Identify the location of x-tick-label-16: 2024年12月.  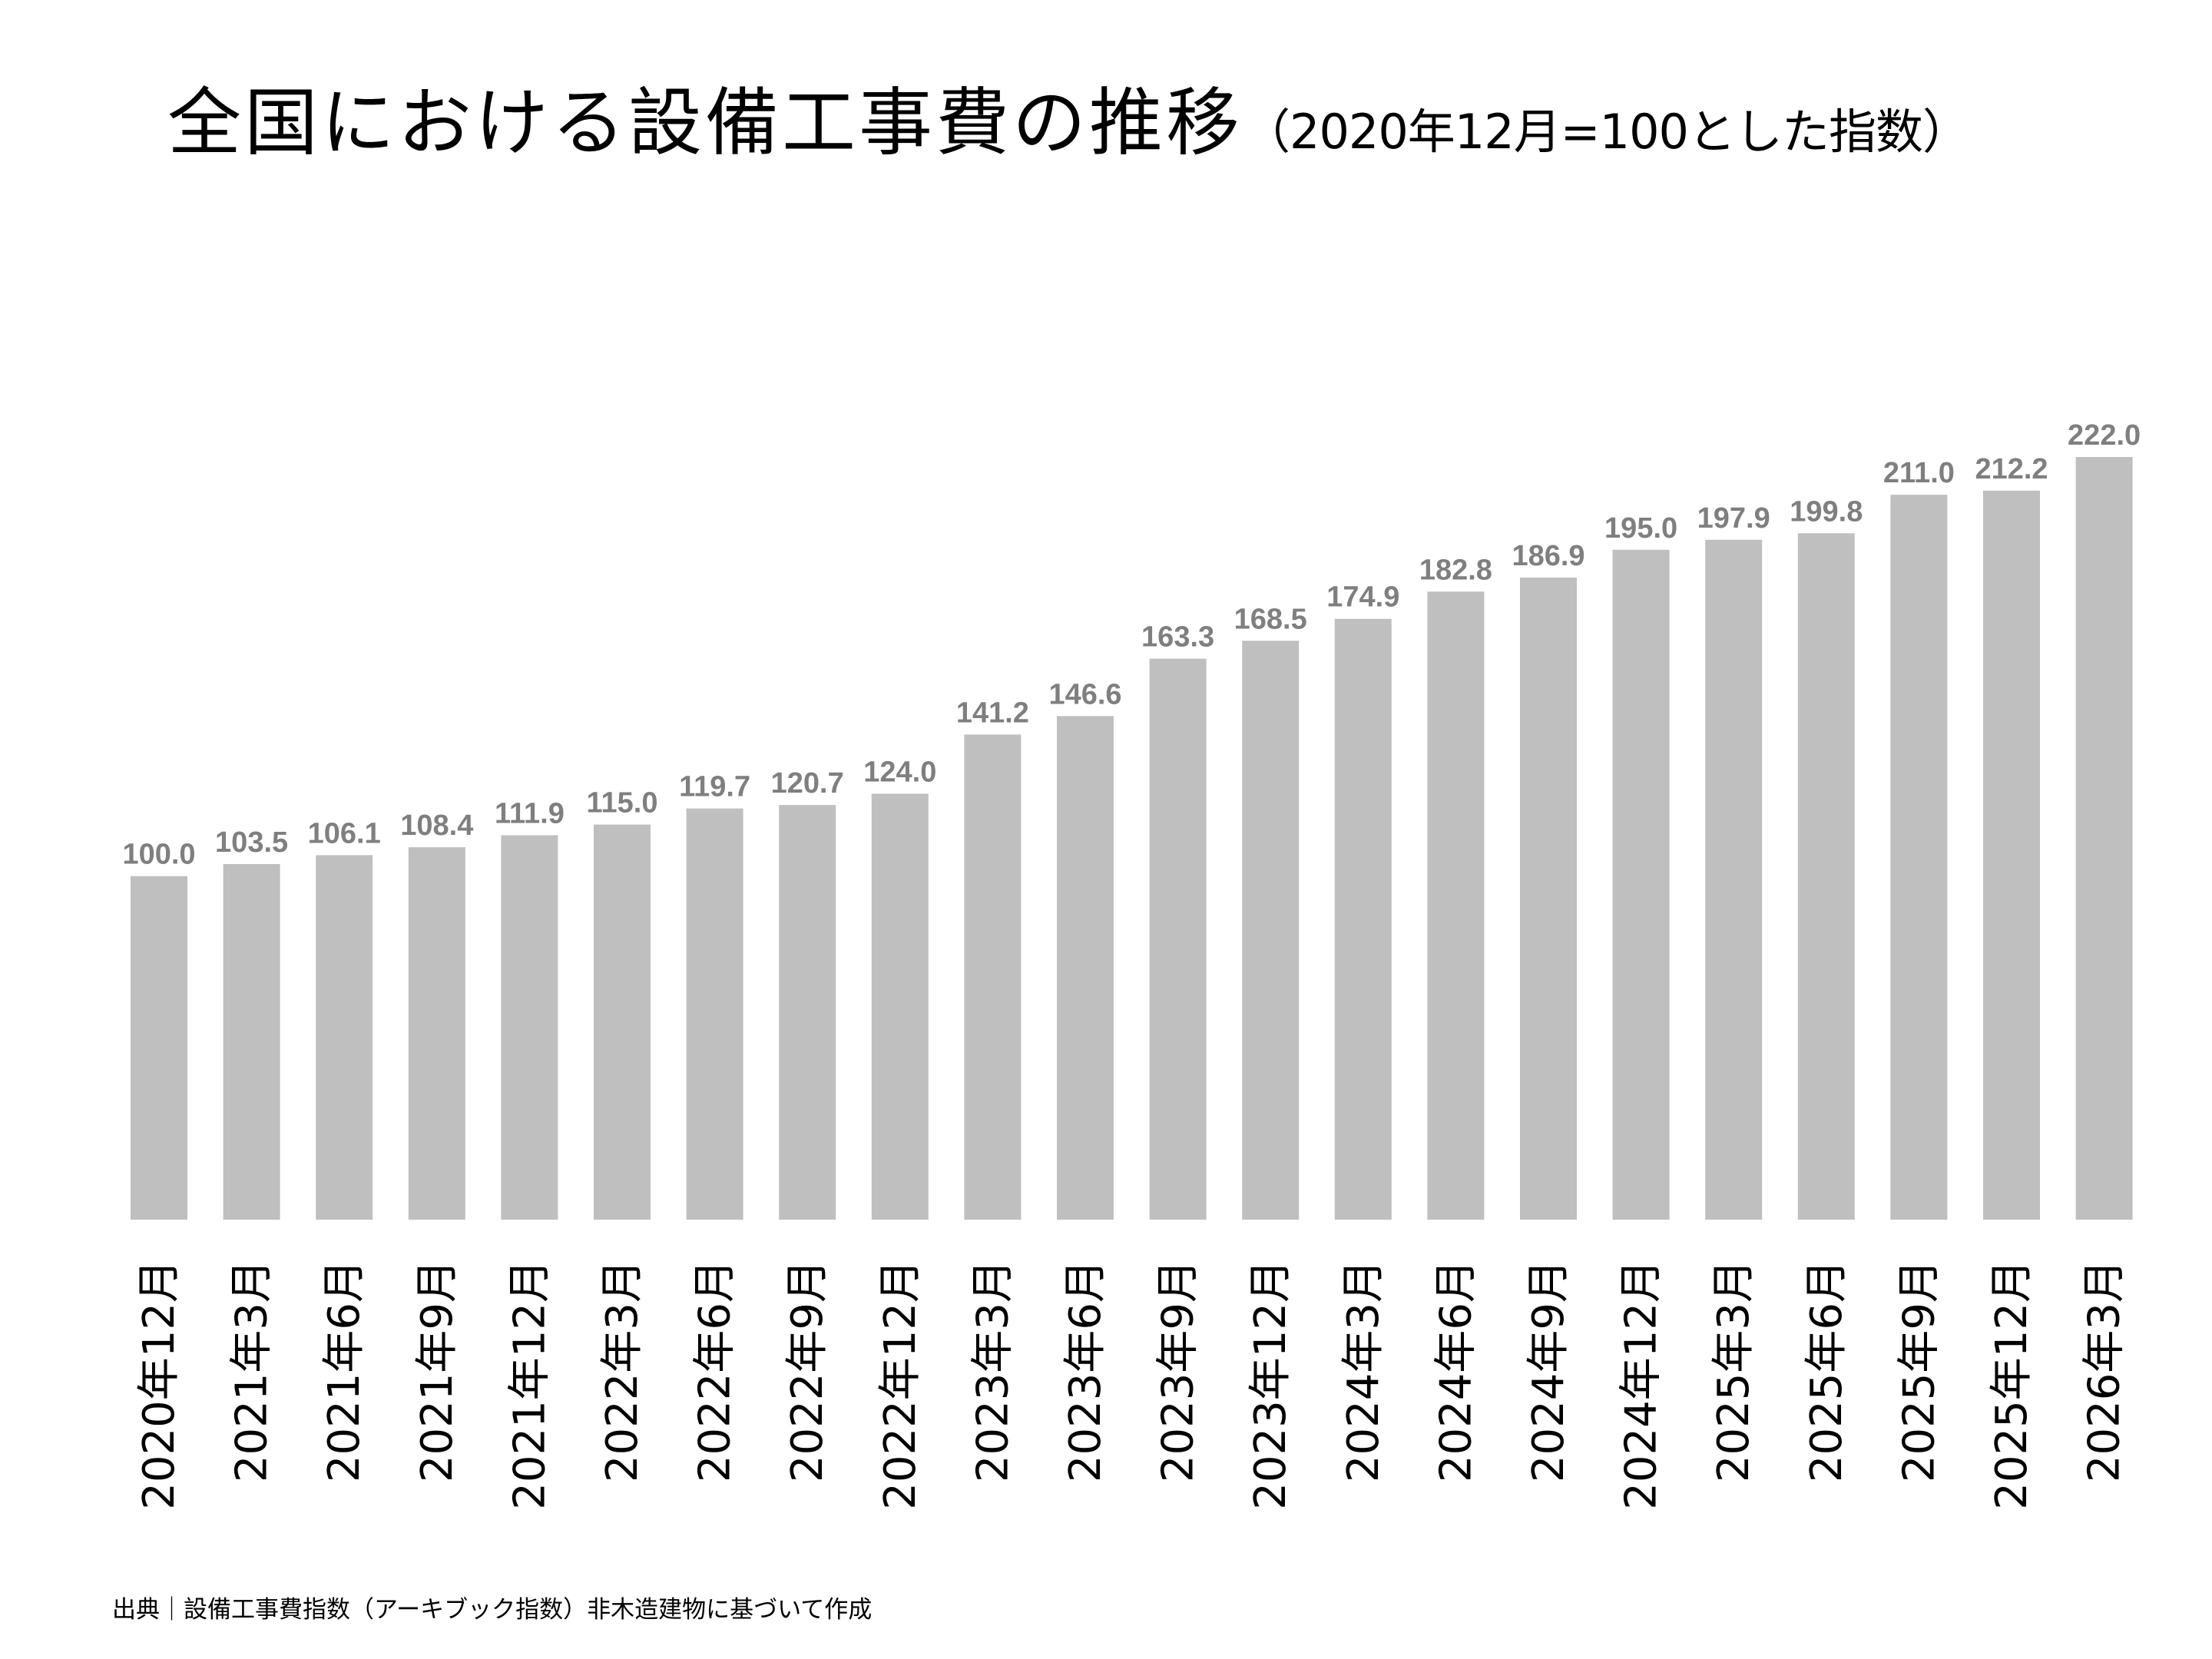
(1642, 1385).